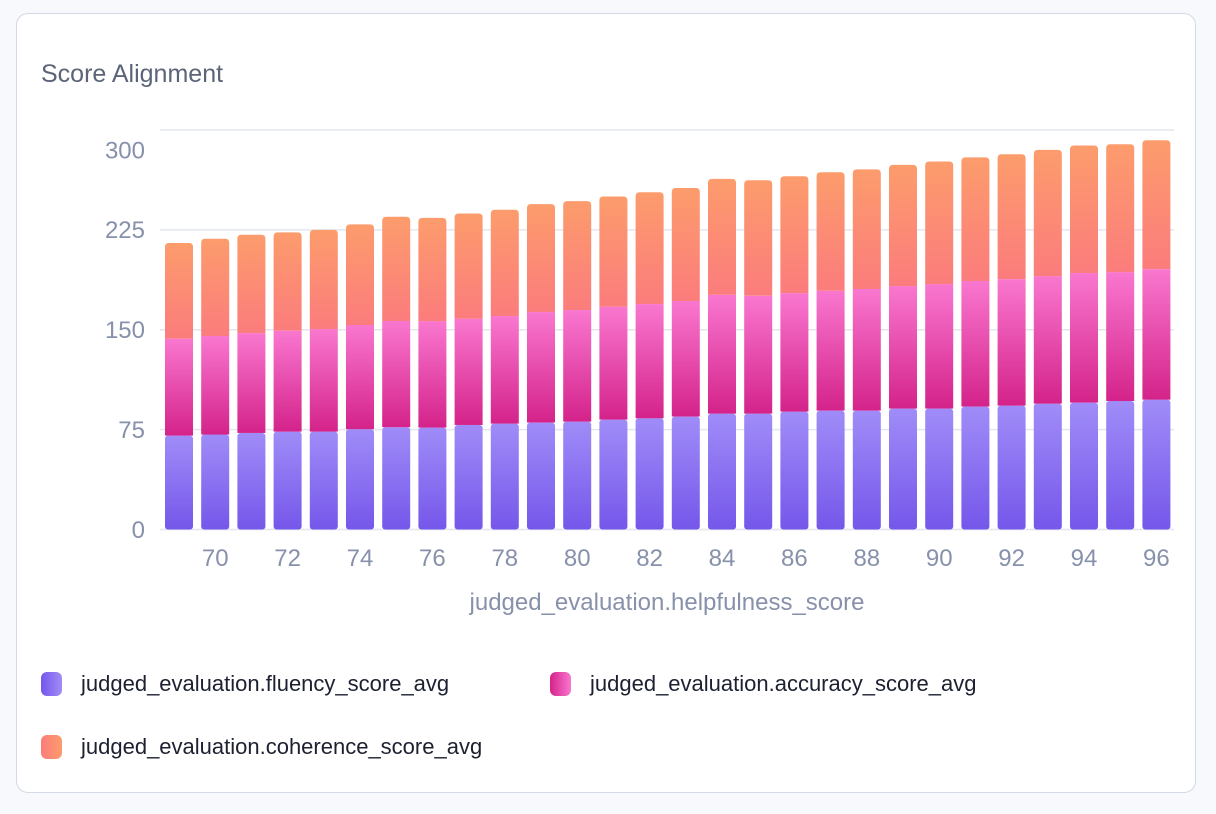  What do you see at coordinates (866, 558) in the screenshot?
I see `x-tick-label: 88` at bounding box center [866, 558].